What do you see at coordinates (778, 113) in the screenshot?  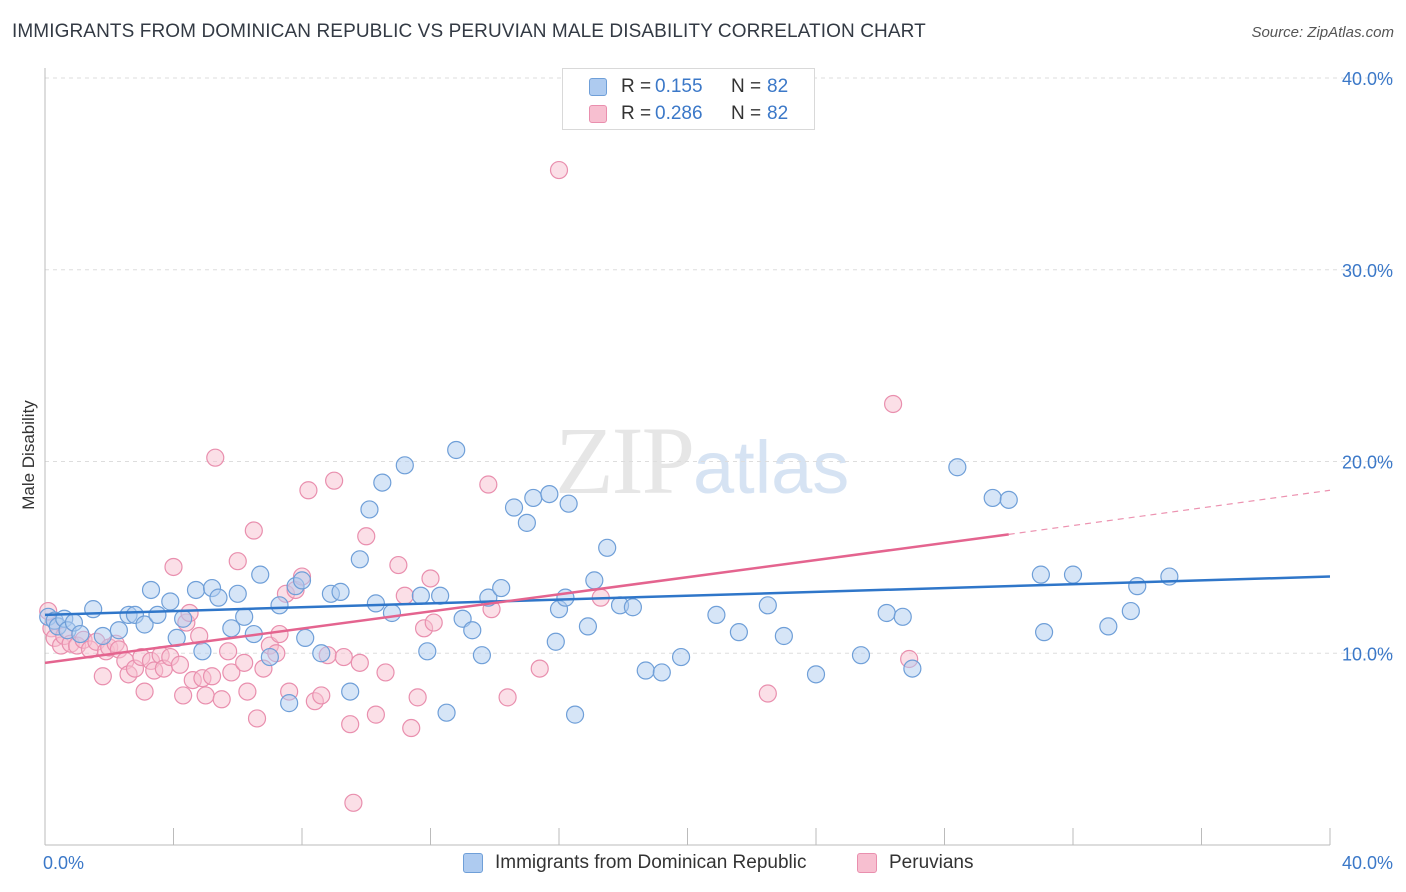 I see `n-value: 82` at bounding box center [778, 113].